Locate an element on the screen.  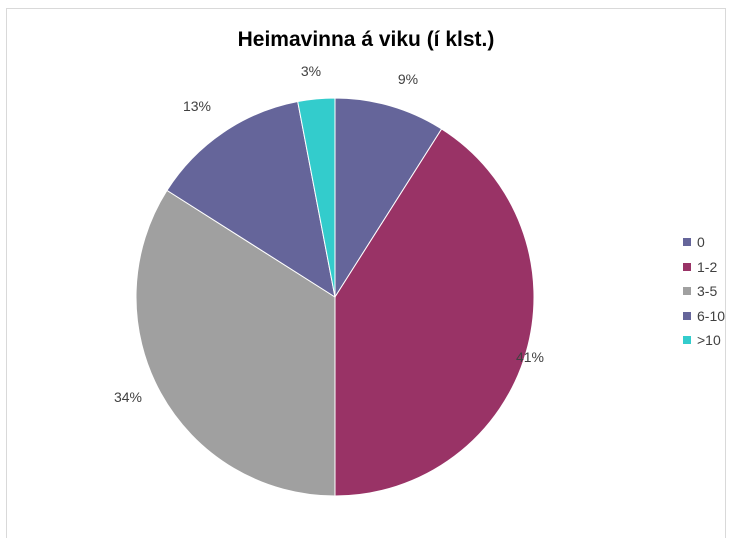
legend-label: 6-10 is located at coordinates (711, 315).